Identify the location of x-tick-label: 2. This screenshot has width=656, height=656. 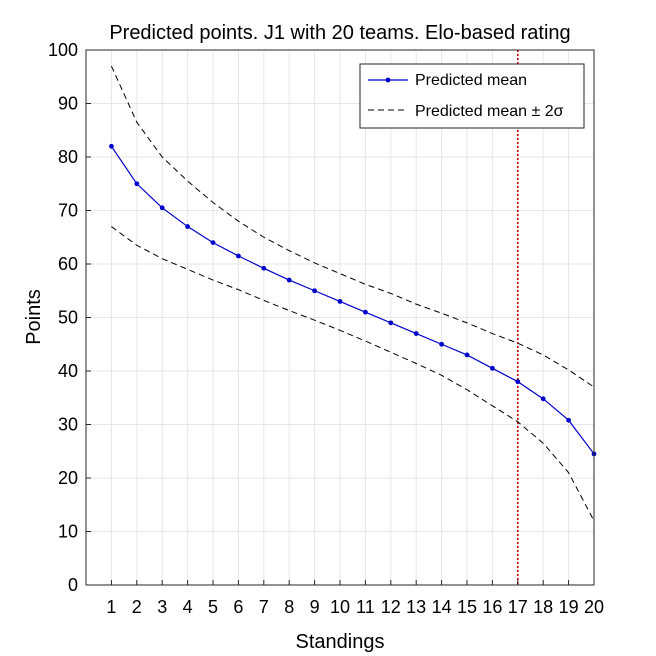
(137, 607).